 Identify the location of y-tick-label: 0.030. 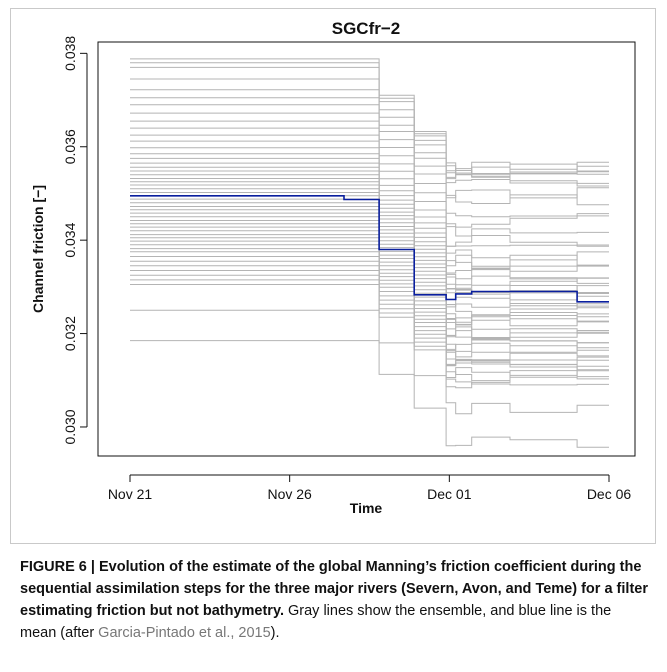
(70, 426).